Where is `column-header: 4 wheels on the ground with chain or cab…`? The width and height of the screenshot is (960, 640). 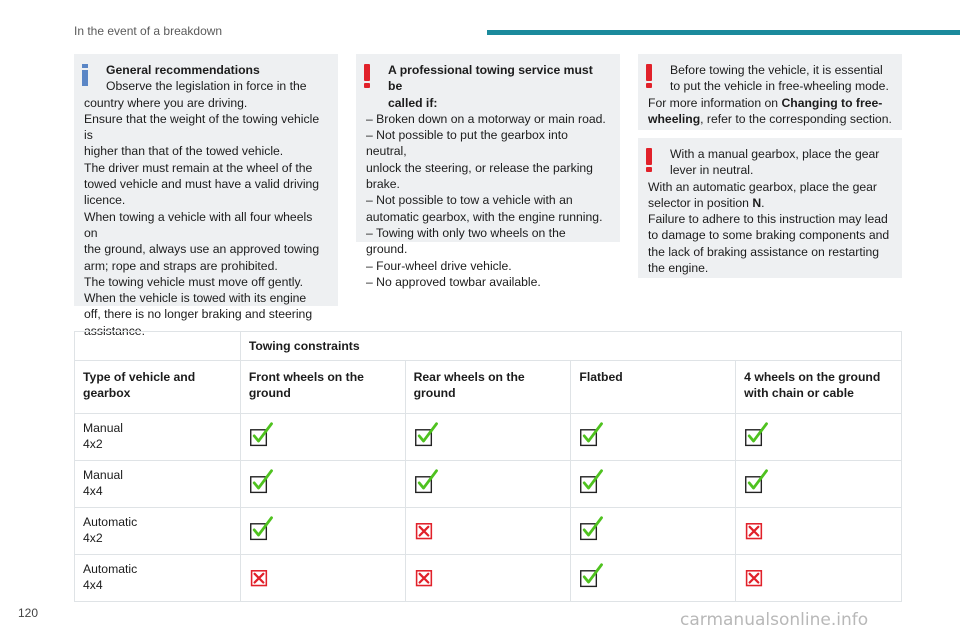 column-header: 4 wheels on the ground with chain or cab… is located at coordinates (818, 387).